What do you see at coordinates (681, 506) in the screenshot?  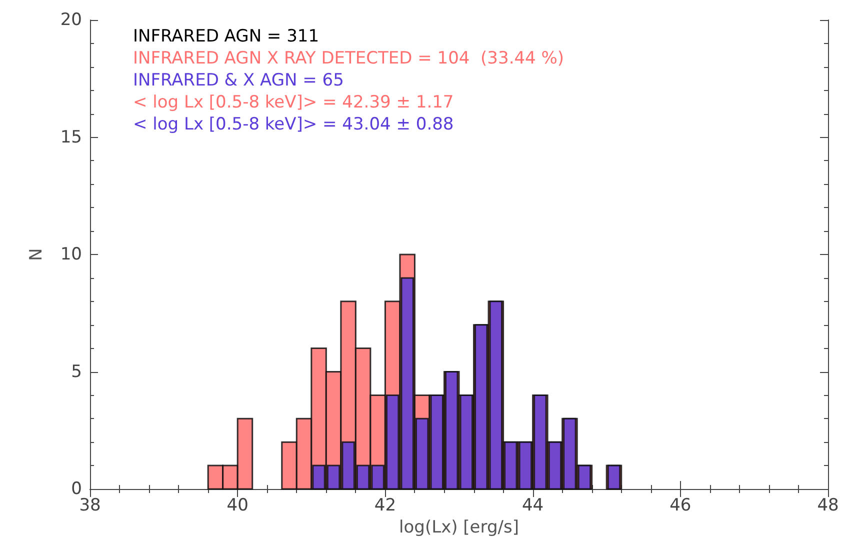 I see `x-tick-label: 46` at bounding box center [681, 506].